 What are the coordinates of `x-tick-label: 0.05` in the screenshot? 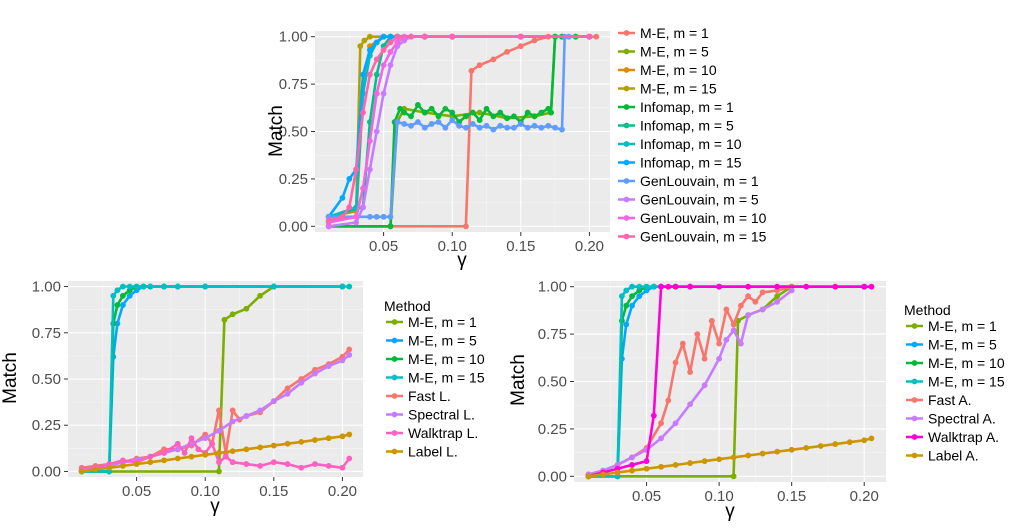 It's located at (136, 491).